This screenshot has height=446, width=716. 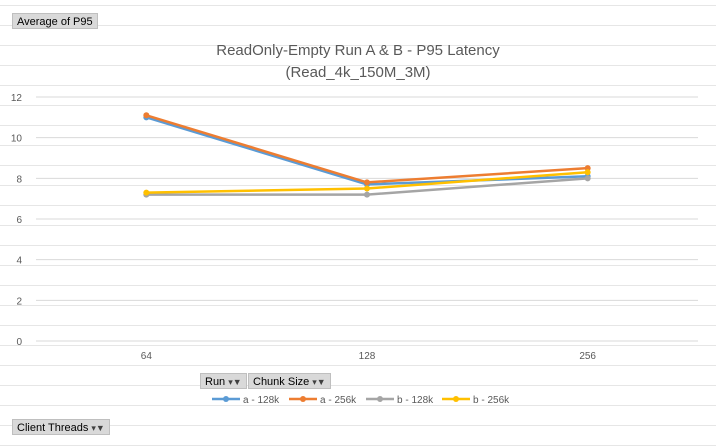 I want to click on legend: a - 128k a - 256k b - 128k b - 256k, so click(x=361, y=400).